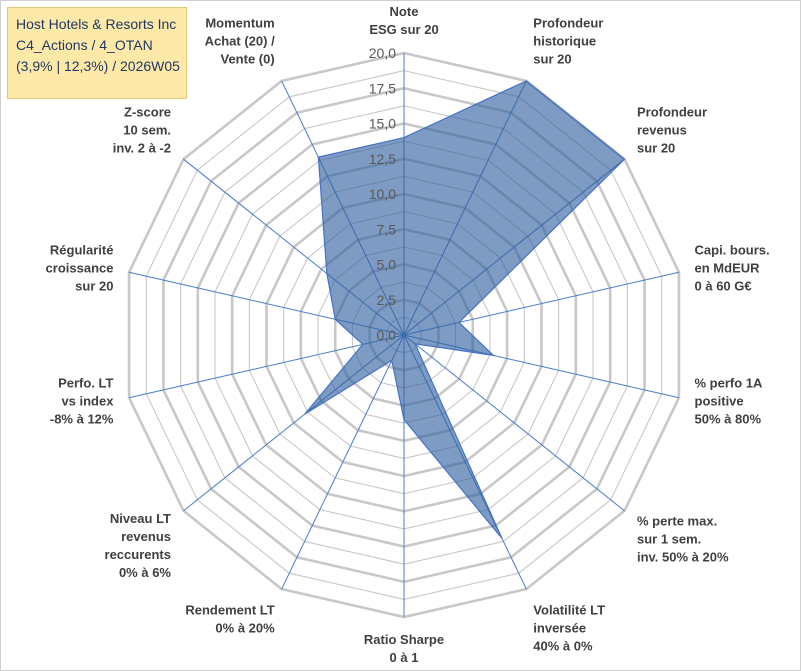 Image resolution: width=801 pixels, height=671 pixels. Describe the element at coordinates (404, 648) in the screenshot. I see `axis-label: Ratio Sharpe 0 à 1` at that location.